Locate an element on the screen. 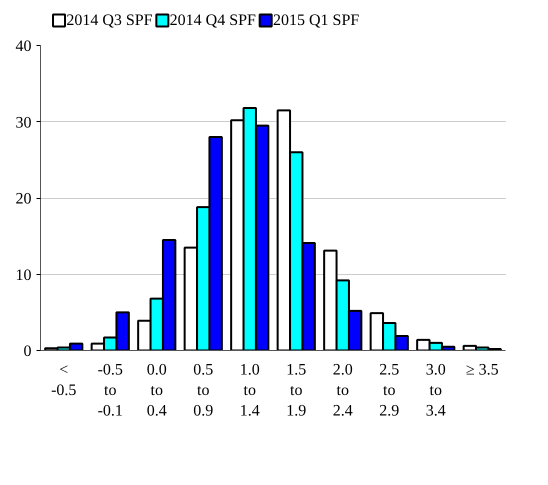 This screenshot has height=485, width=548. legend-label: 2014 Q4 SPF is located at coordinates (213, 20).